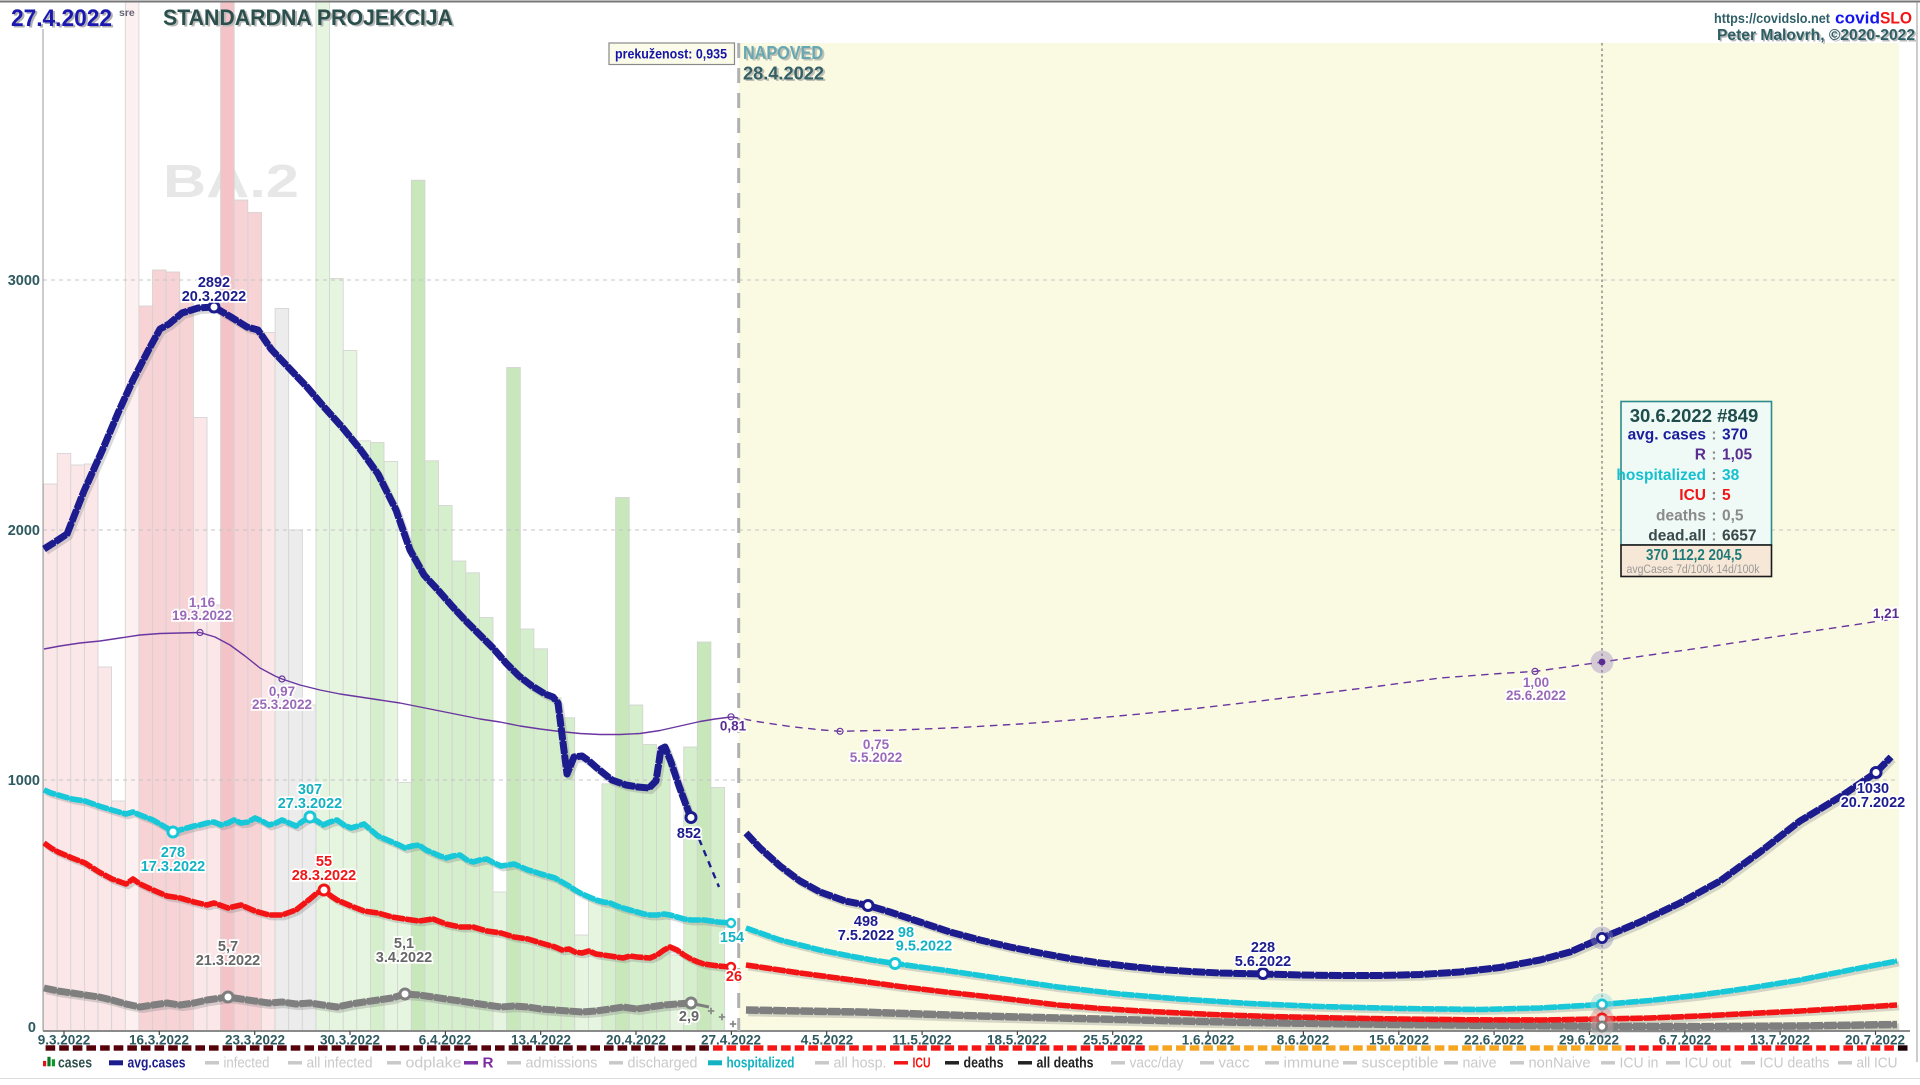  What do you see at coordinates (310, 804) in the screenshot?
I see `svg-text: 27.3.2022` at bounding box center [310, 804].